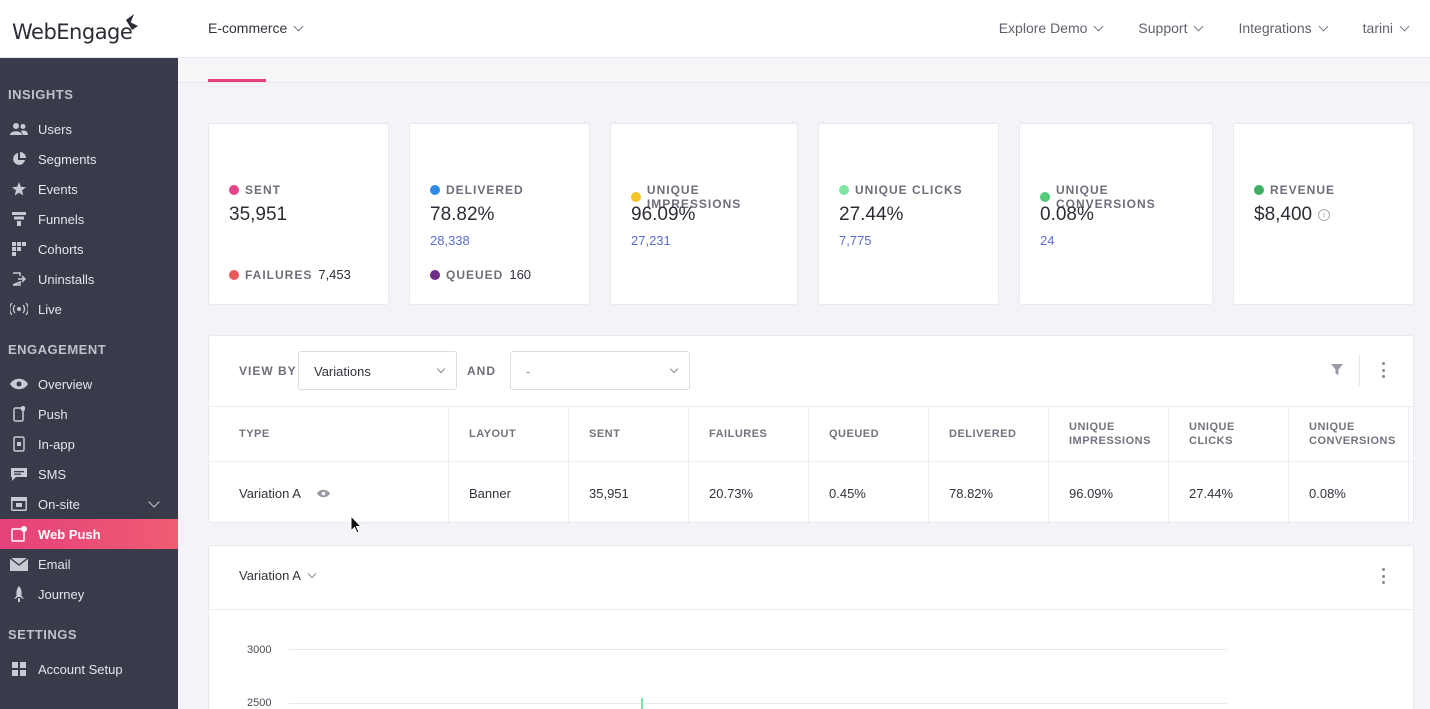  Describe the element at coordinates (89, 189) in the screenshot. I see `sidebar-item-events: Events` at that location.